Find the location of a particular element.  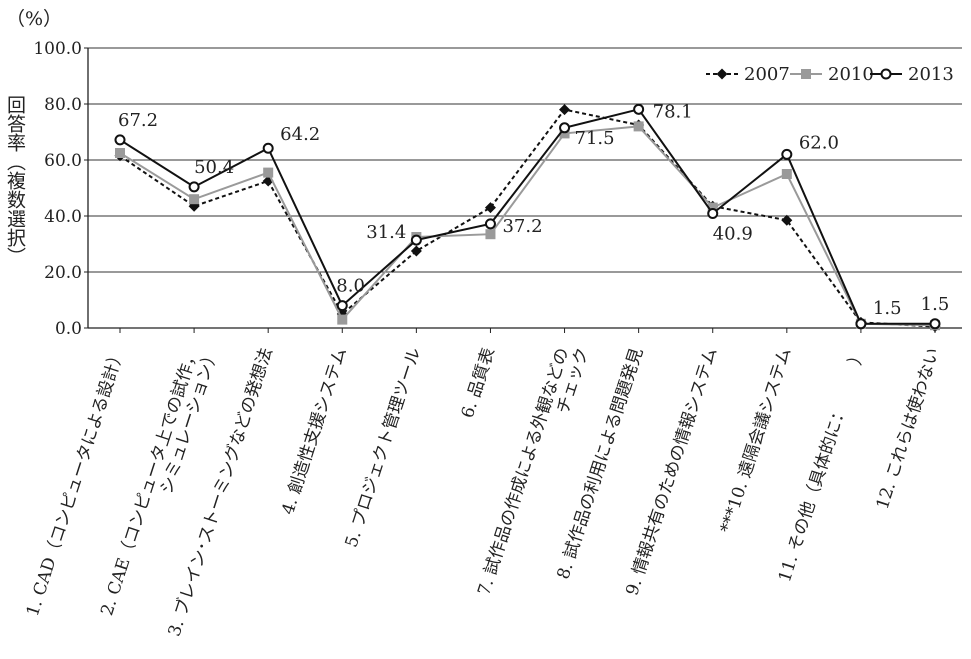

data-label: 31.4 is located at coordinates (386, 232).